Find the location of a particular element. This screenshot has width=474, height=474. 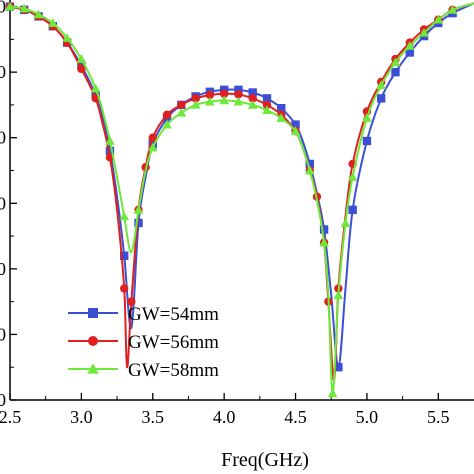

x-tick-label: 3.0 is located at coordinates (81, 417).